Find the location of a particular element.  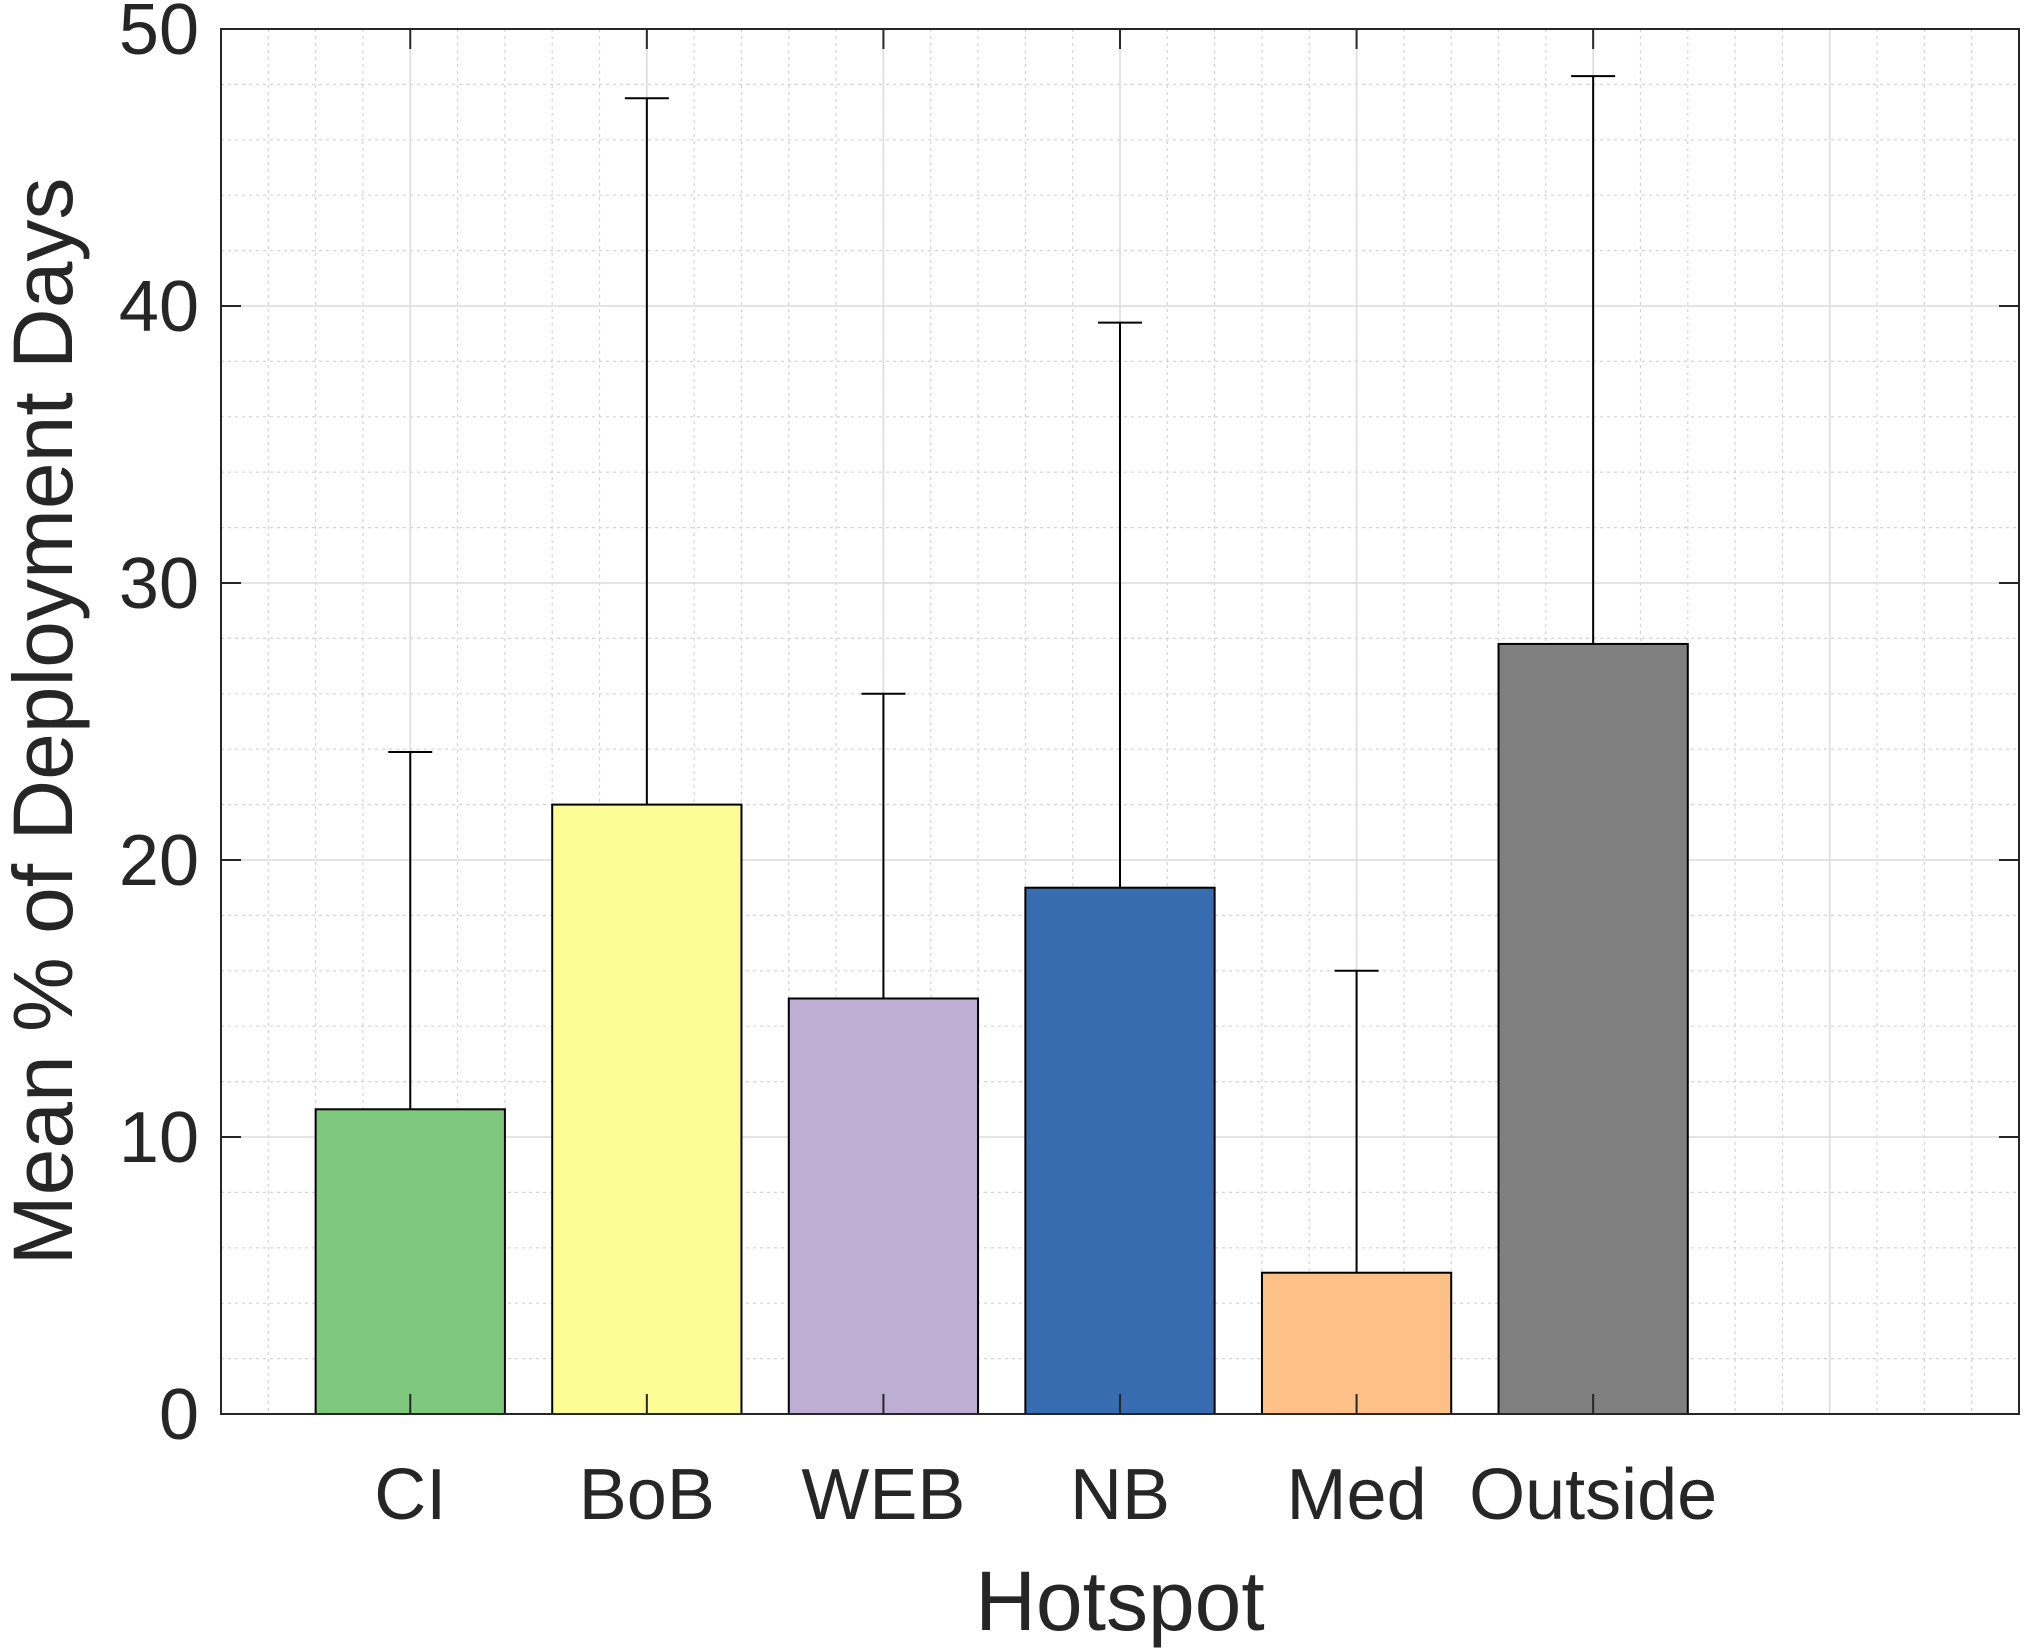

x-tick-label-ci: CI is located at coordinates (410, 1495).